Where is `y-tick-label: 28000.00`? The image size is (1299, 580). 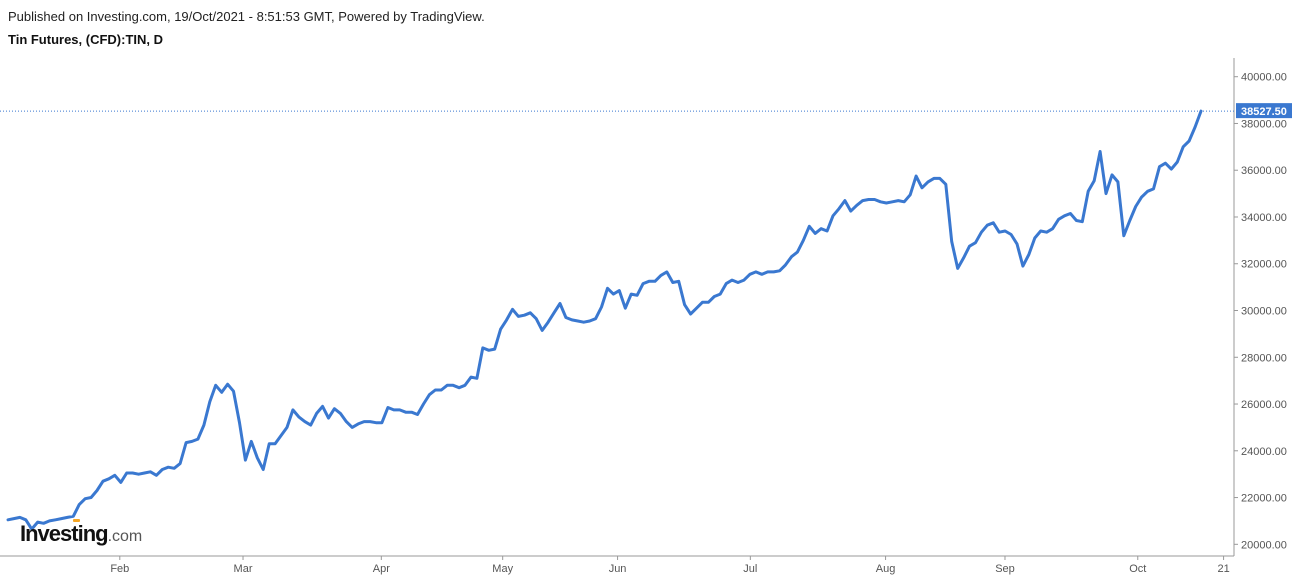
y-tick-label: 28000.00 is located at coordinates (1264, 358).